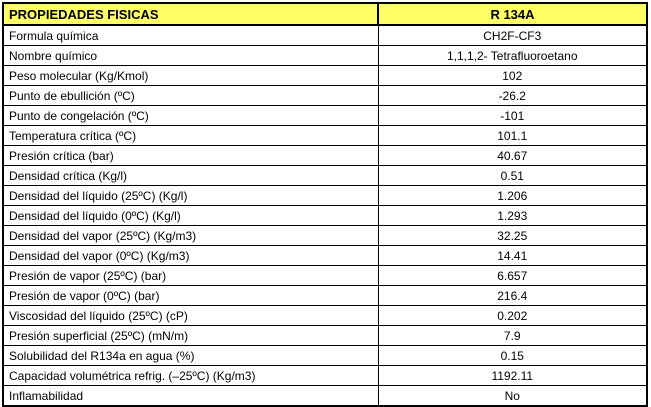 The width and height of the screenshot is (651, 407). What do you see at coordinates (190, 75) in the screenshot?
I see `property-name-cell: Peso molecular (Kg/Kmol)` at bounding box center [190, 75].